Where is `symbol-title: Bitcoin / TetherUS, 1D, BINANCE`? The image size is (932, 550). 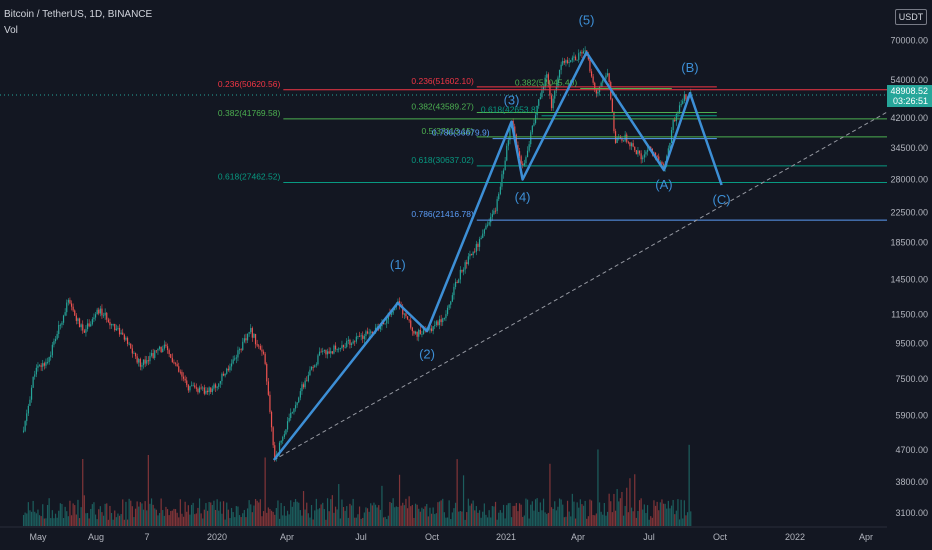
symbol-title: Bitcoin / TetherUS, 1D, BINANCE is located at coordinates (78, 14).